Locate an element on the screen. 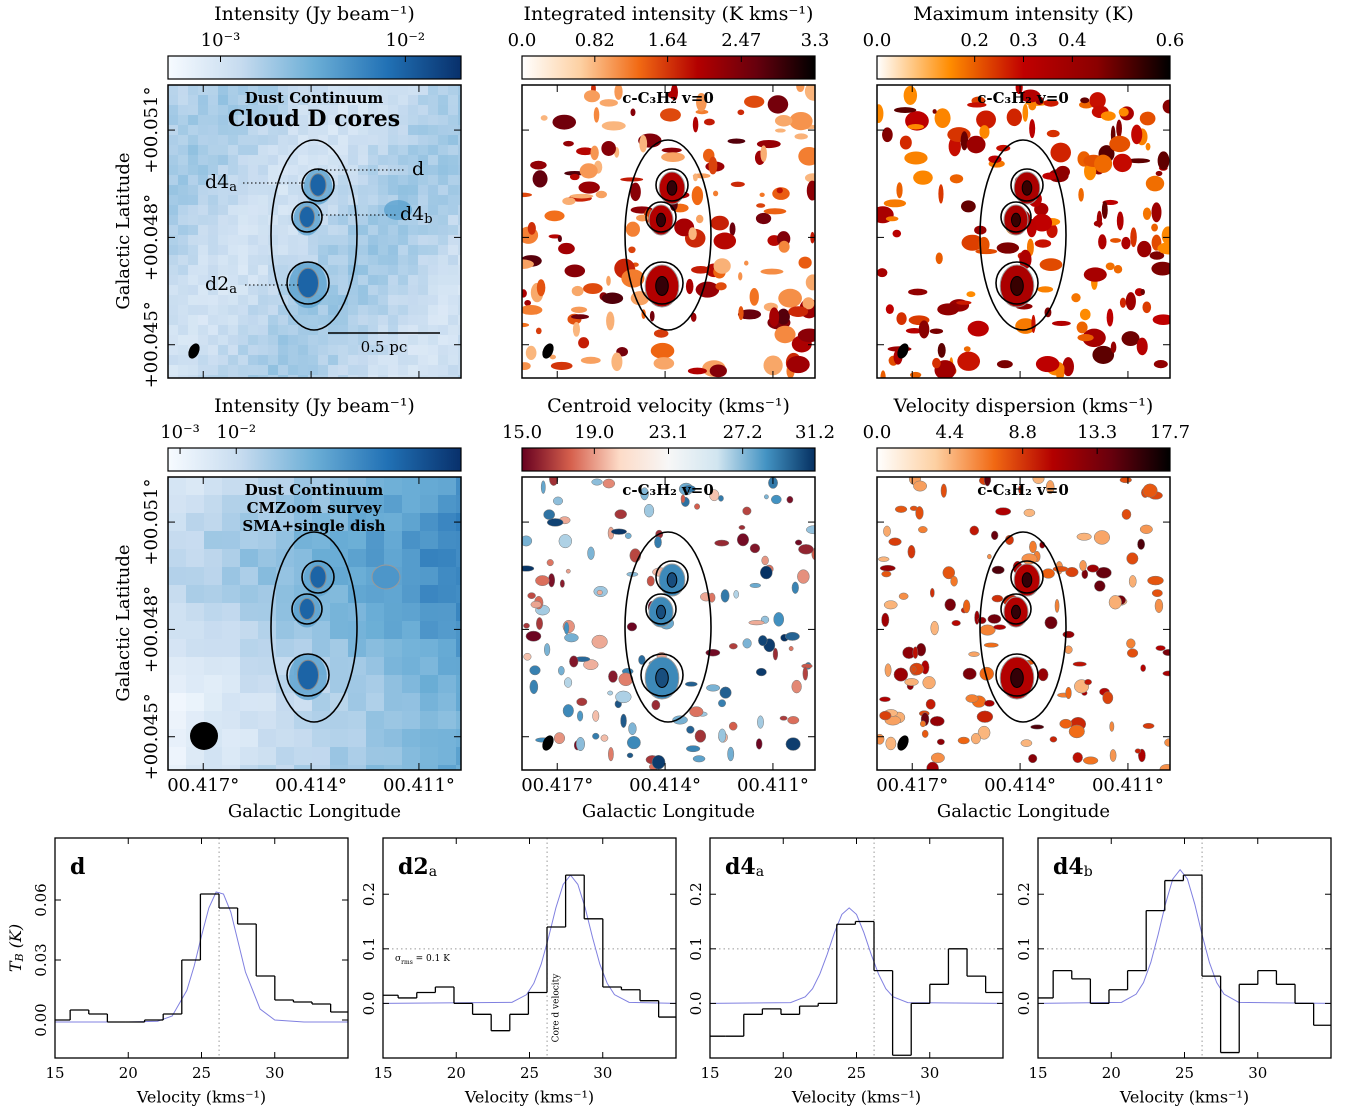  spectrum-frame is located at coordinates (201, 948).